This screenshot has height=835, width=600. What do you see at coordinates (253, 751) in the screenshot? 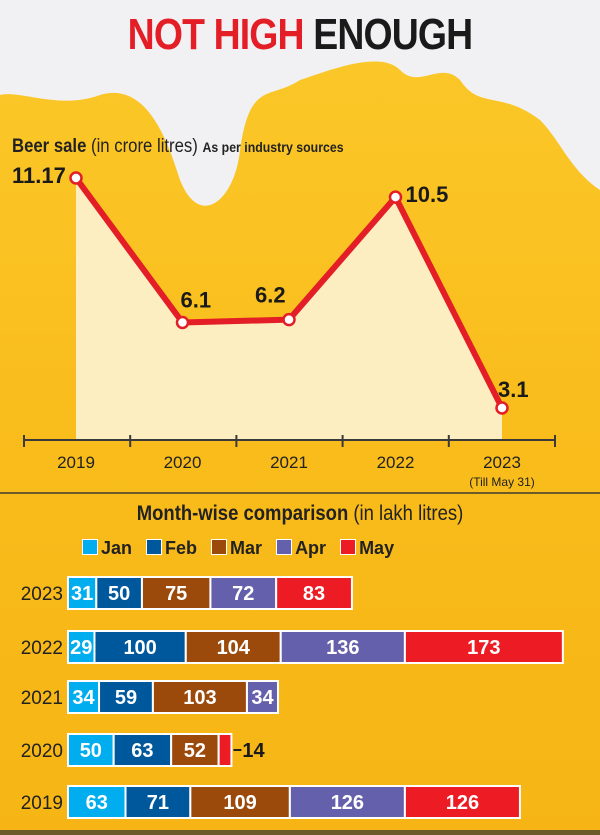
I see `bar-label: 14` at bounding box center [253, 751].